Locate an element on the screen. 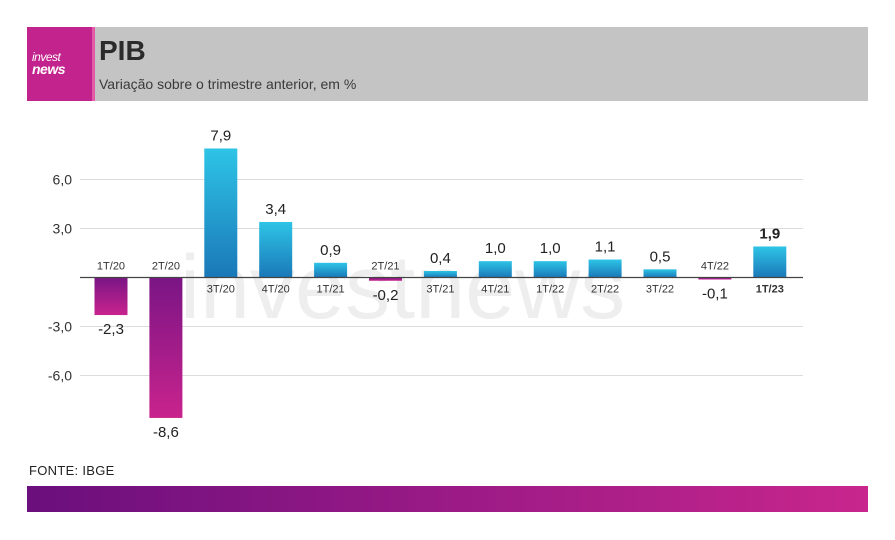  value-label: -8,6 is located at coordinates (166, 432).